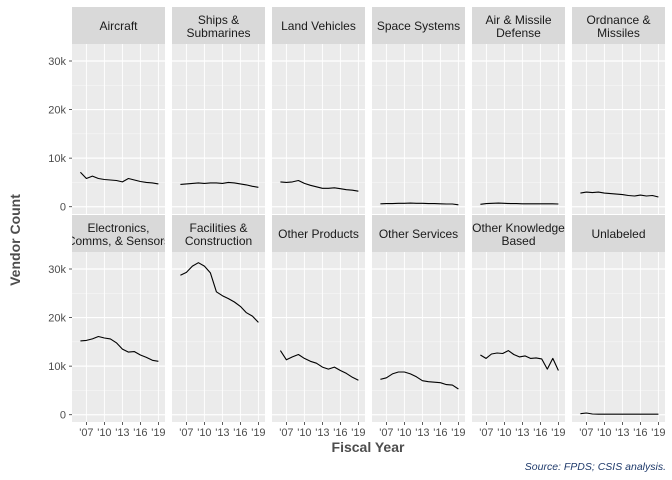 This screenshot has height=480, width=672. What do you see at coordinates (60, 239) in the screenshot?
I see `y-axes: 0 10k 20k 30k 0 10k 20k 30k` at bounding box center [60, 239].